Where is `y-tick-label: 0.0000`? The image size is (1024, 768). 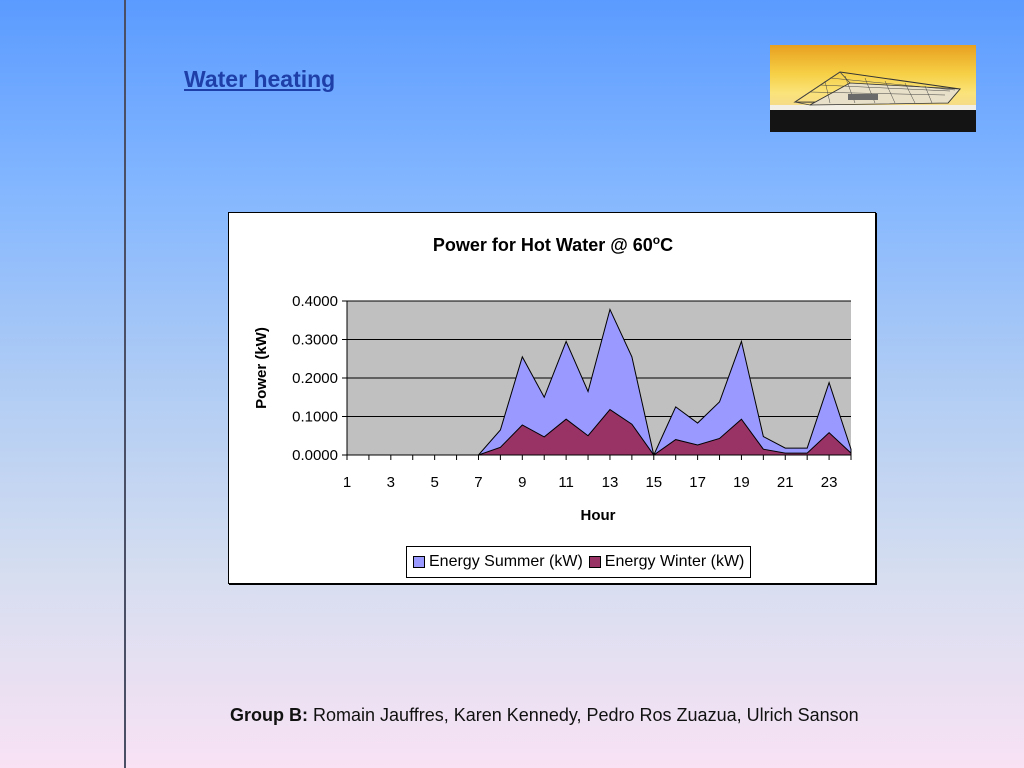
y-tick-label: 0.0000 is located at coordinates (315, 455).